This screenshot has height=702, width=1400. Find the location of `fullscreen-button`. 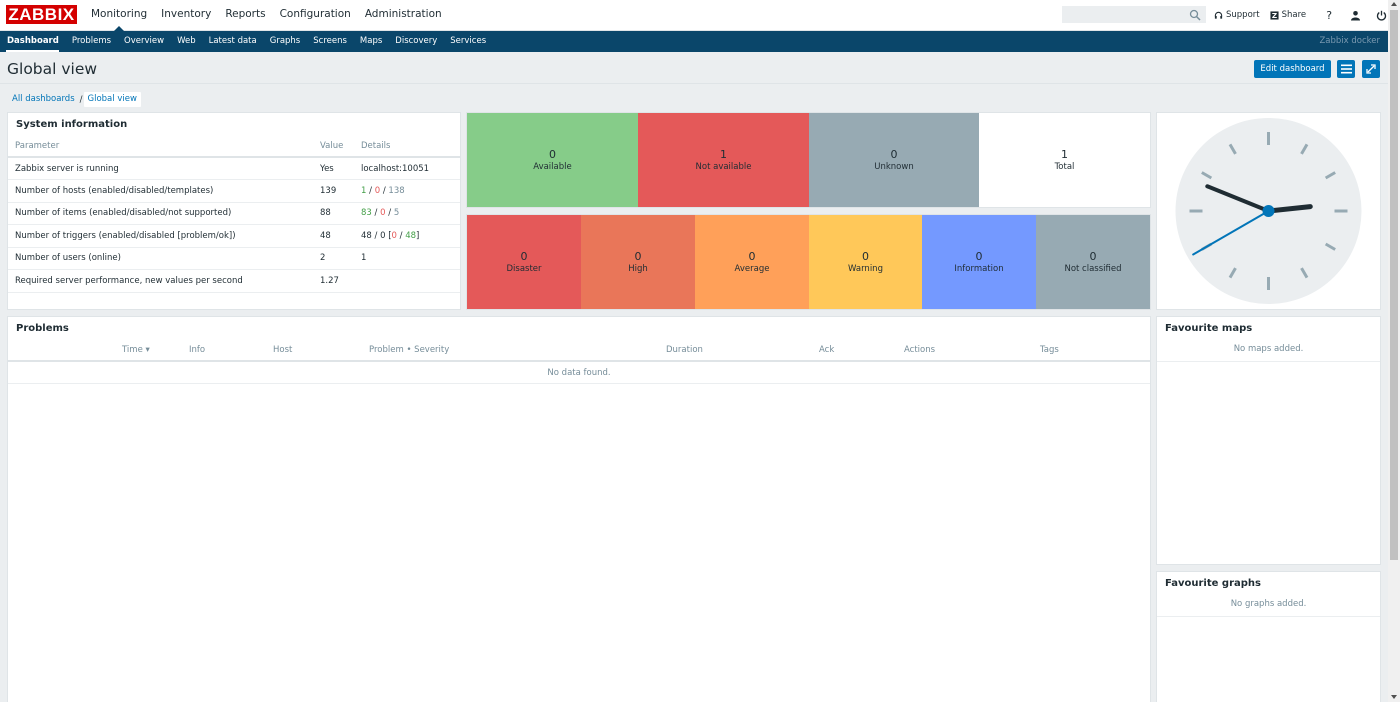

fullscreen-button is located at coordinates (1371, 69).